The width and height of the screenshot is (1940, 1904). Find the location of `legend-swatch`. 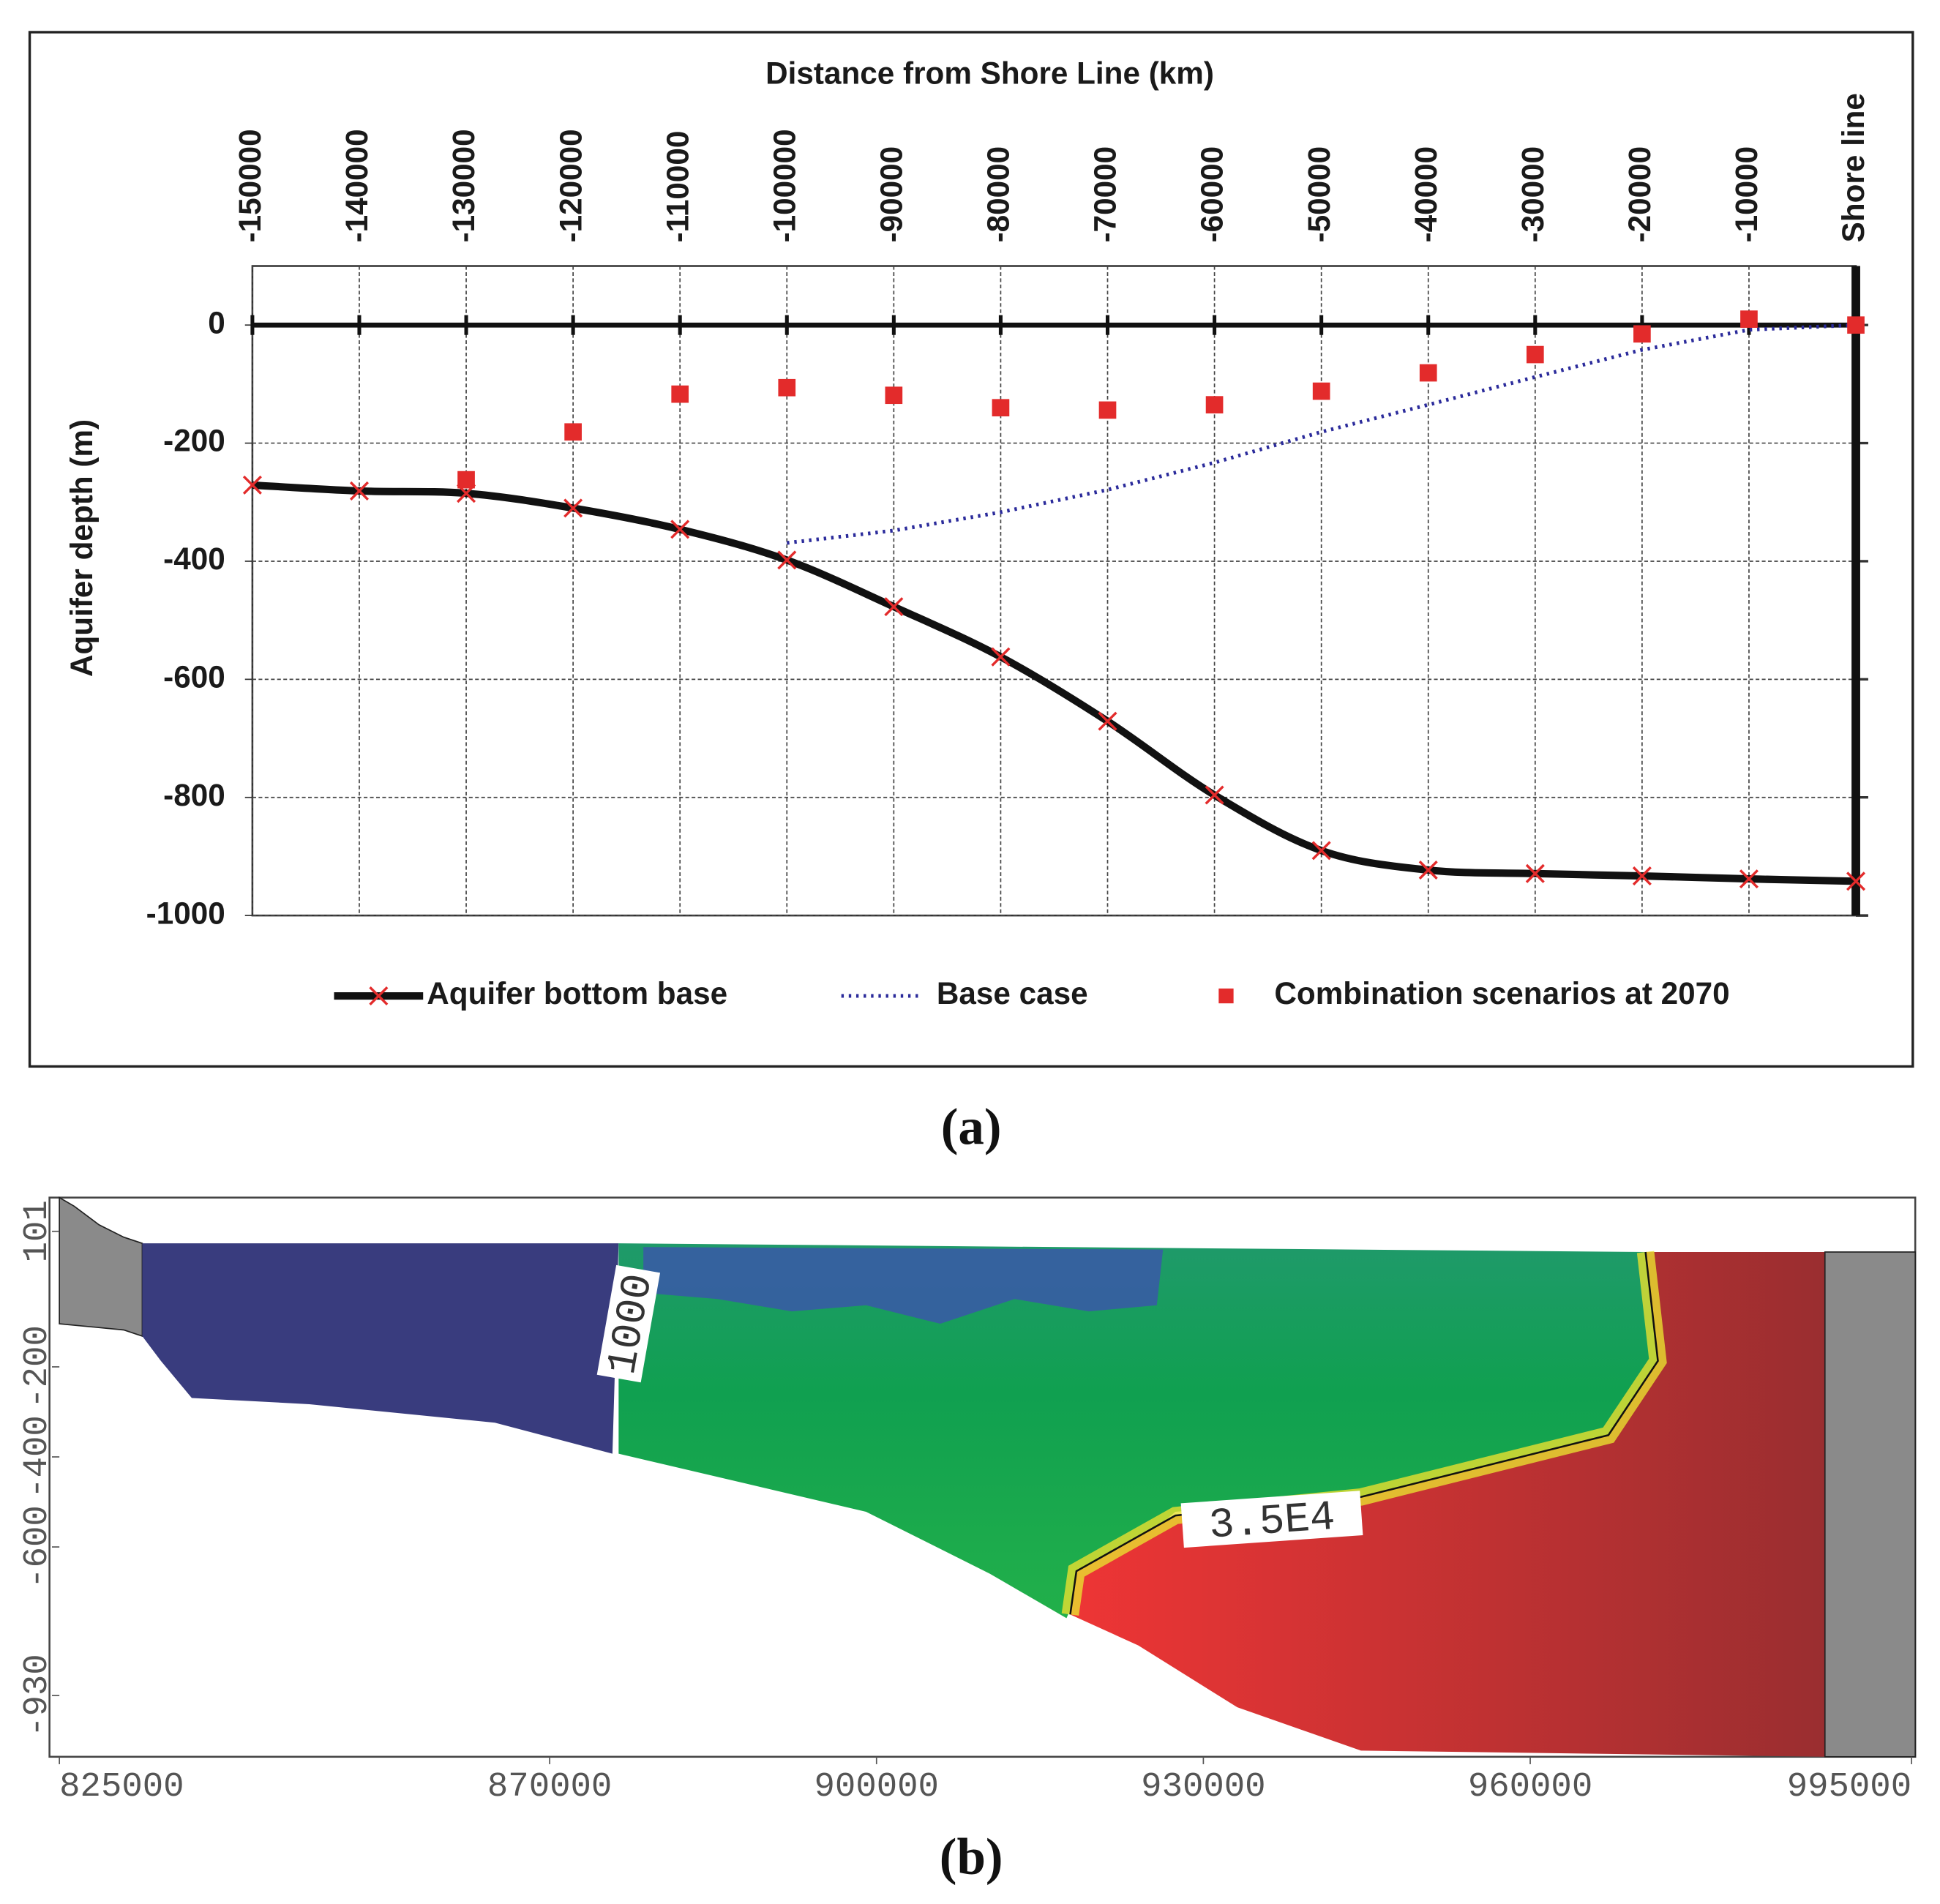

legend-swatch is located at coordinates (1226, 996).